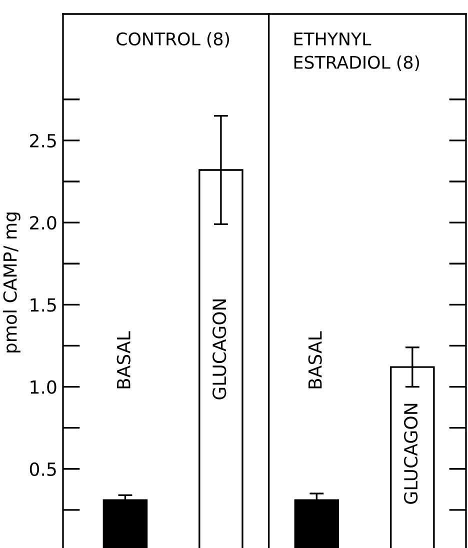  Describe the element at coordinates (43, 141) in the screenshot. I see `y-tick-label: 2.5` at that location.